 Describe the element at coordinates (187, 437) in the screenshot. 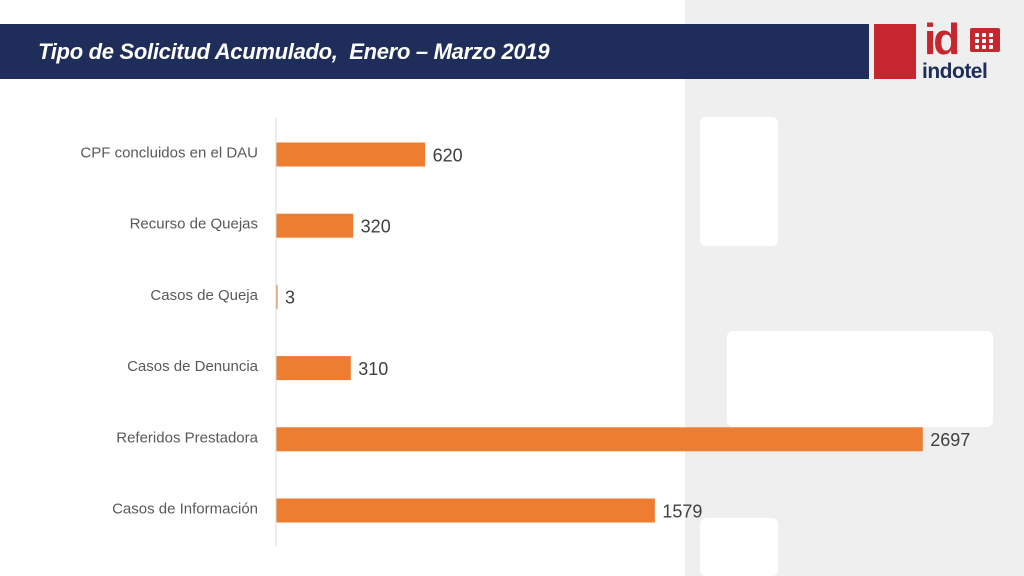

I see `category-label: Referidos Prestadora` at that location.